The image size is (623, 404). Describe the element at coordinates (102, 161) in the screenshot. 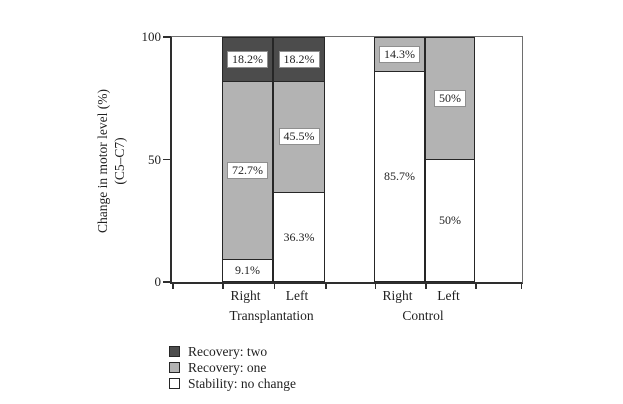

I see `y-axis-title-line1: Change in motor level (%)` at that location.